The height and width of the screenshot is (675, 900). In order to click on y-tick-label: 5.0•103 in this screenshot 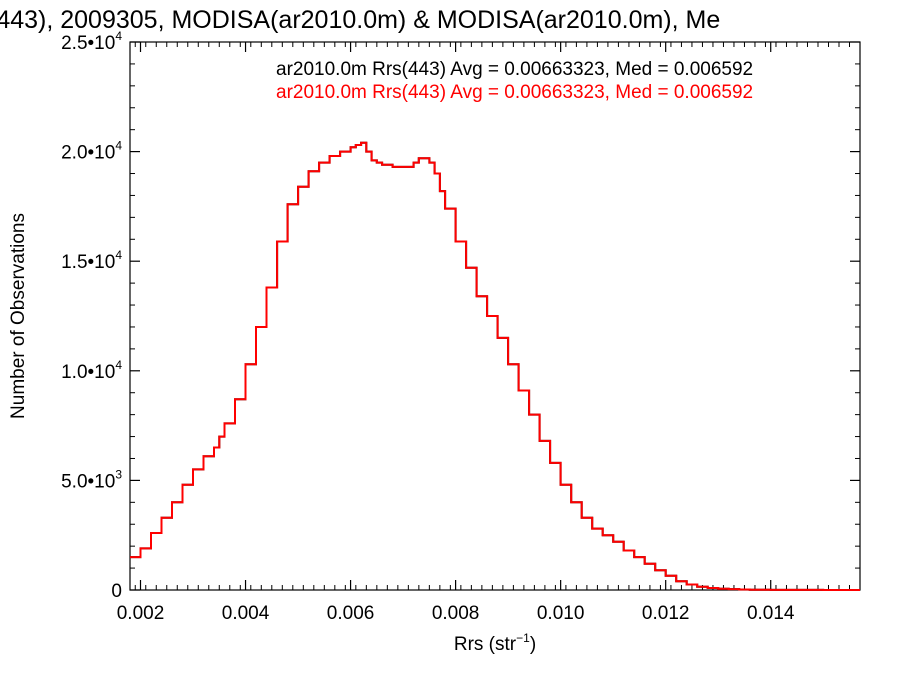, I will do `click(91, 479)`.